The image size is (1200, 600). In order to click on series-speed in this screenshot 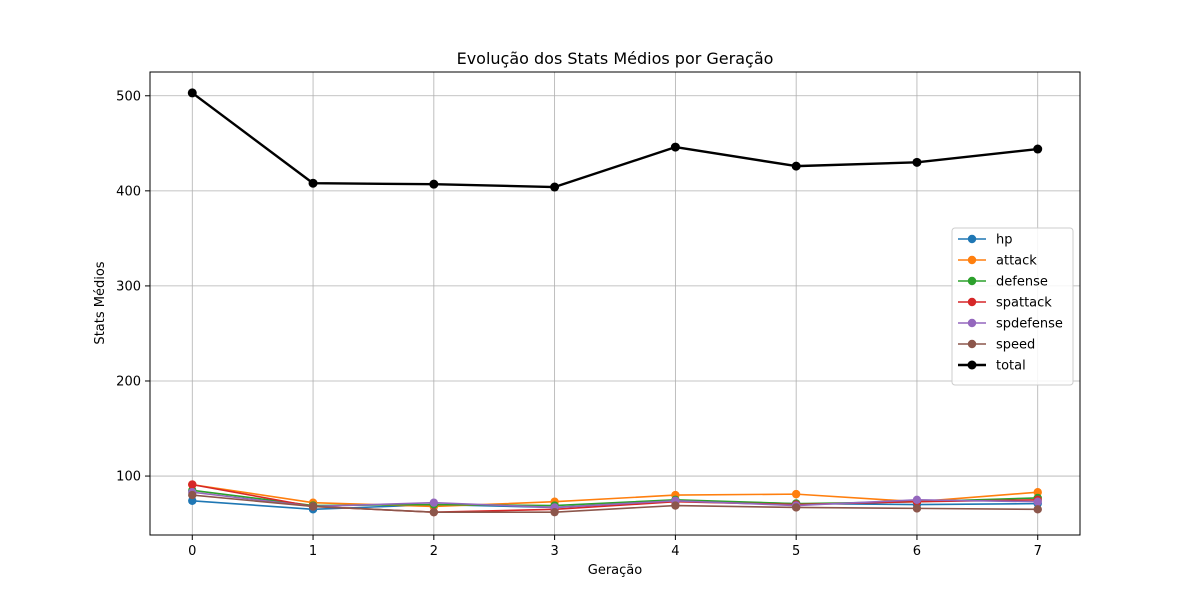, I will do `click(615, 503)`.